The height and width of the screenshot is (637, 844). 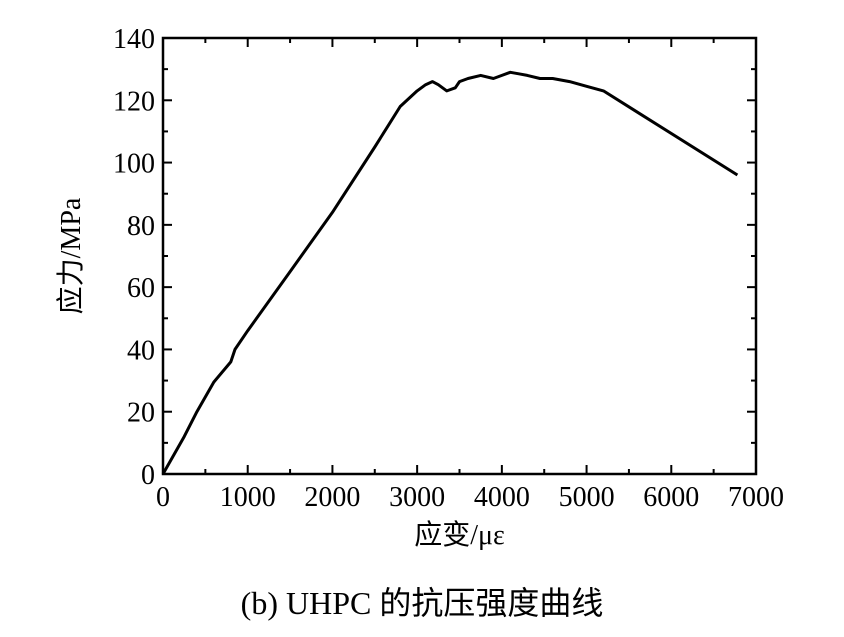 What do you see at coordinates (587, 497) in the screenshot?
I see `x-tick-label: 5000` at bounding box center [587, 497].